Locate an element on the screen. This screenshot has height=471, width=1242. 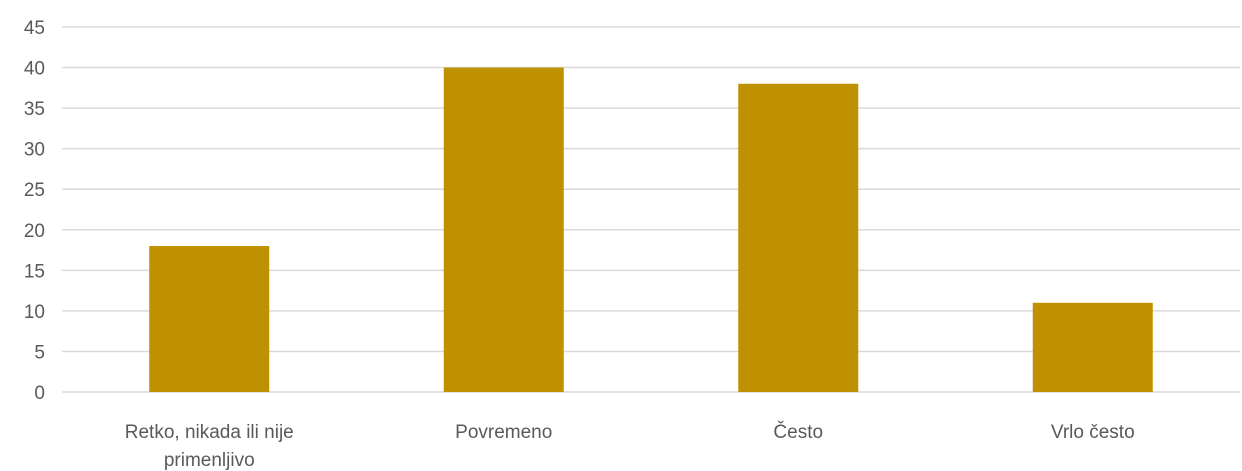
x-tick-label-2: Povremeno is located at coordinates (503, 432).